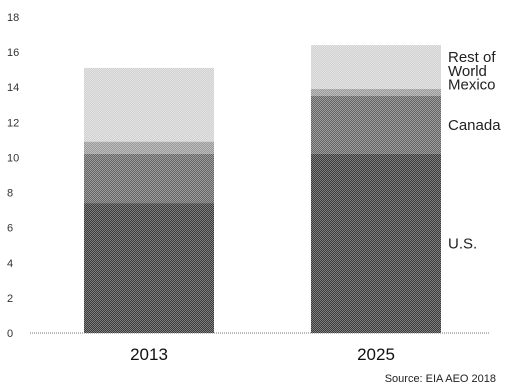 The height and width of the screenshot is (385, 516). I want to click on series-label-mexico: Mexico, so click(472, 84).